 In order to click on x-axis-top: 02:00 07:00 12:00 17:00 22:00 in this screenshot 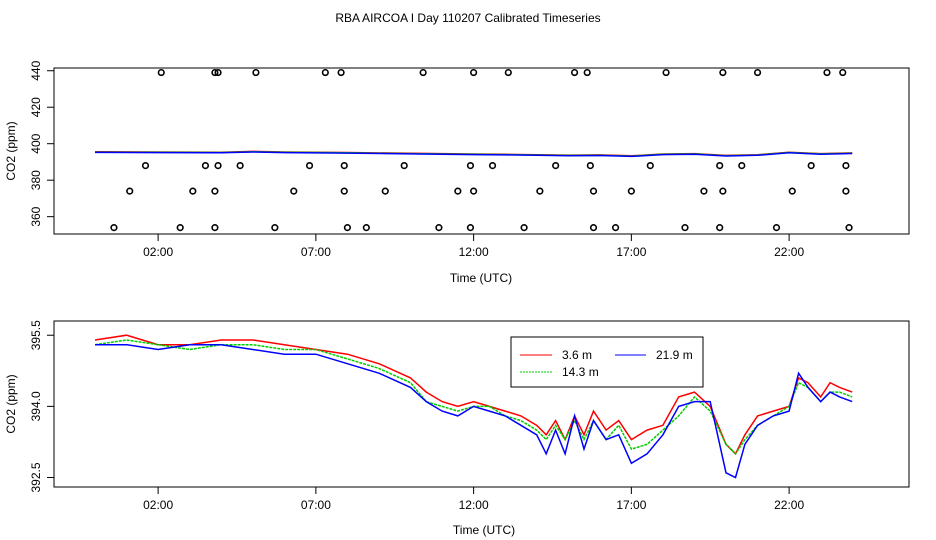, I will do `click(473, 246)`.